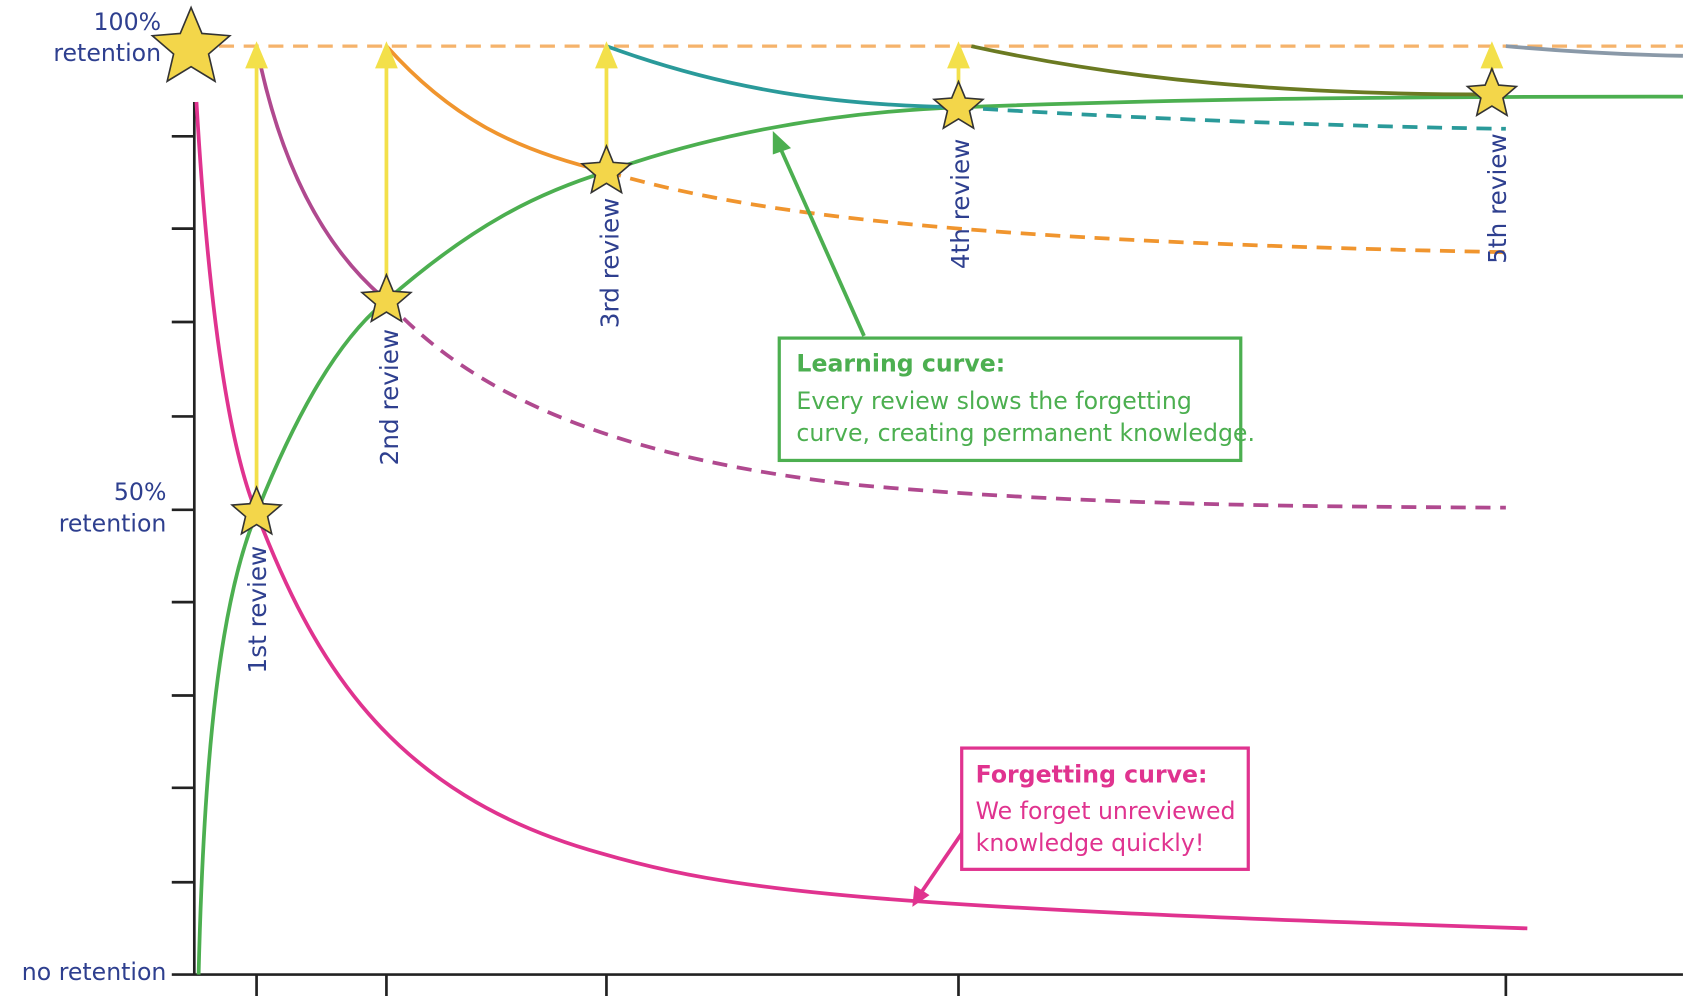  What do you see at coordinates (94, 972) in the screenshot?
I see `axis-label: no retention` at bounding box center [94, 972].